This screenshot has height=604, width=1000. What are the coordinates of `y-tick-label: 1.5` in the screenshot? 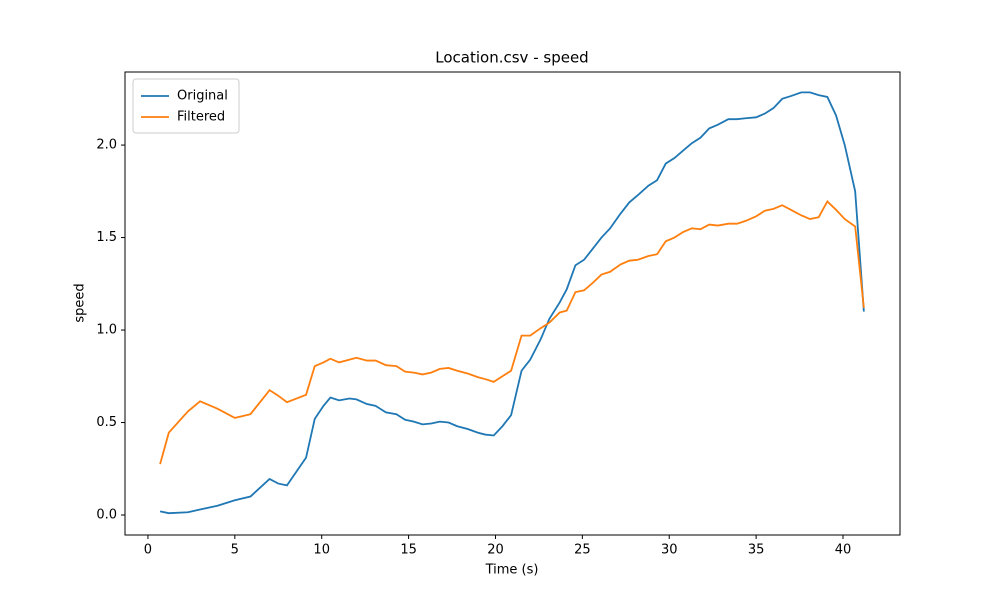 It's located at (106, 237).